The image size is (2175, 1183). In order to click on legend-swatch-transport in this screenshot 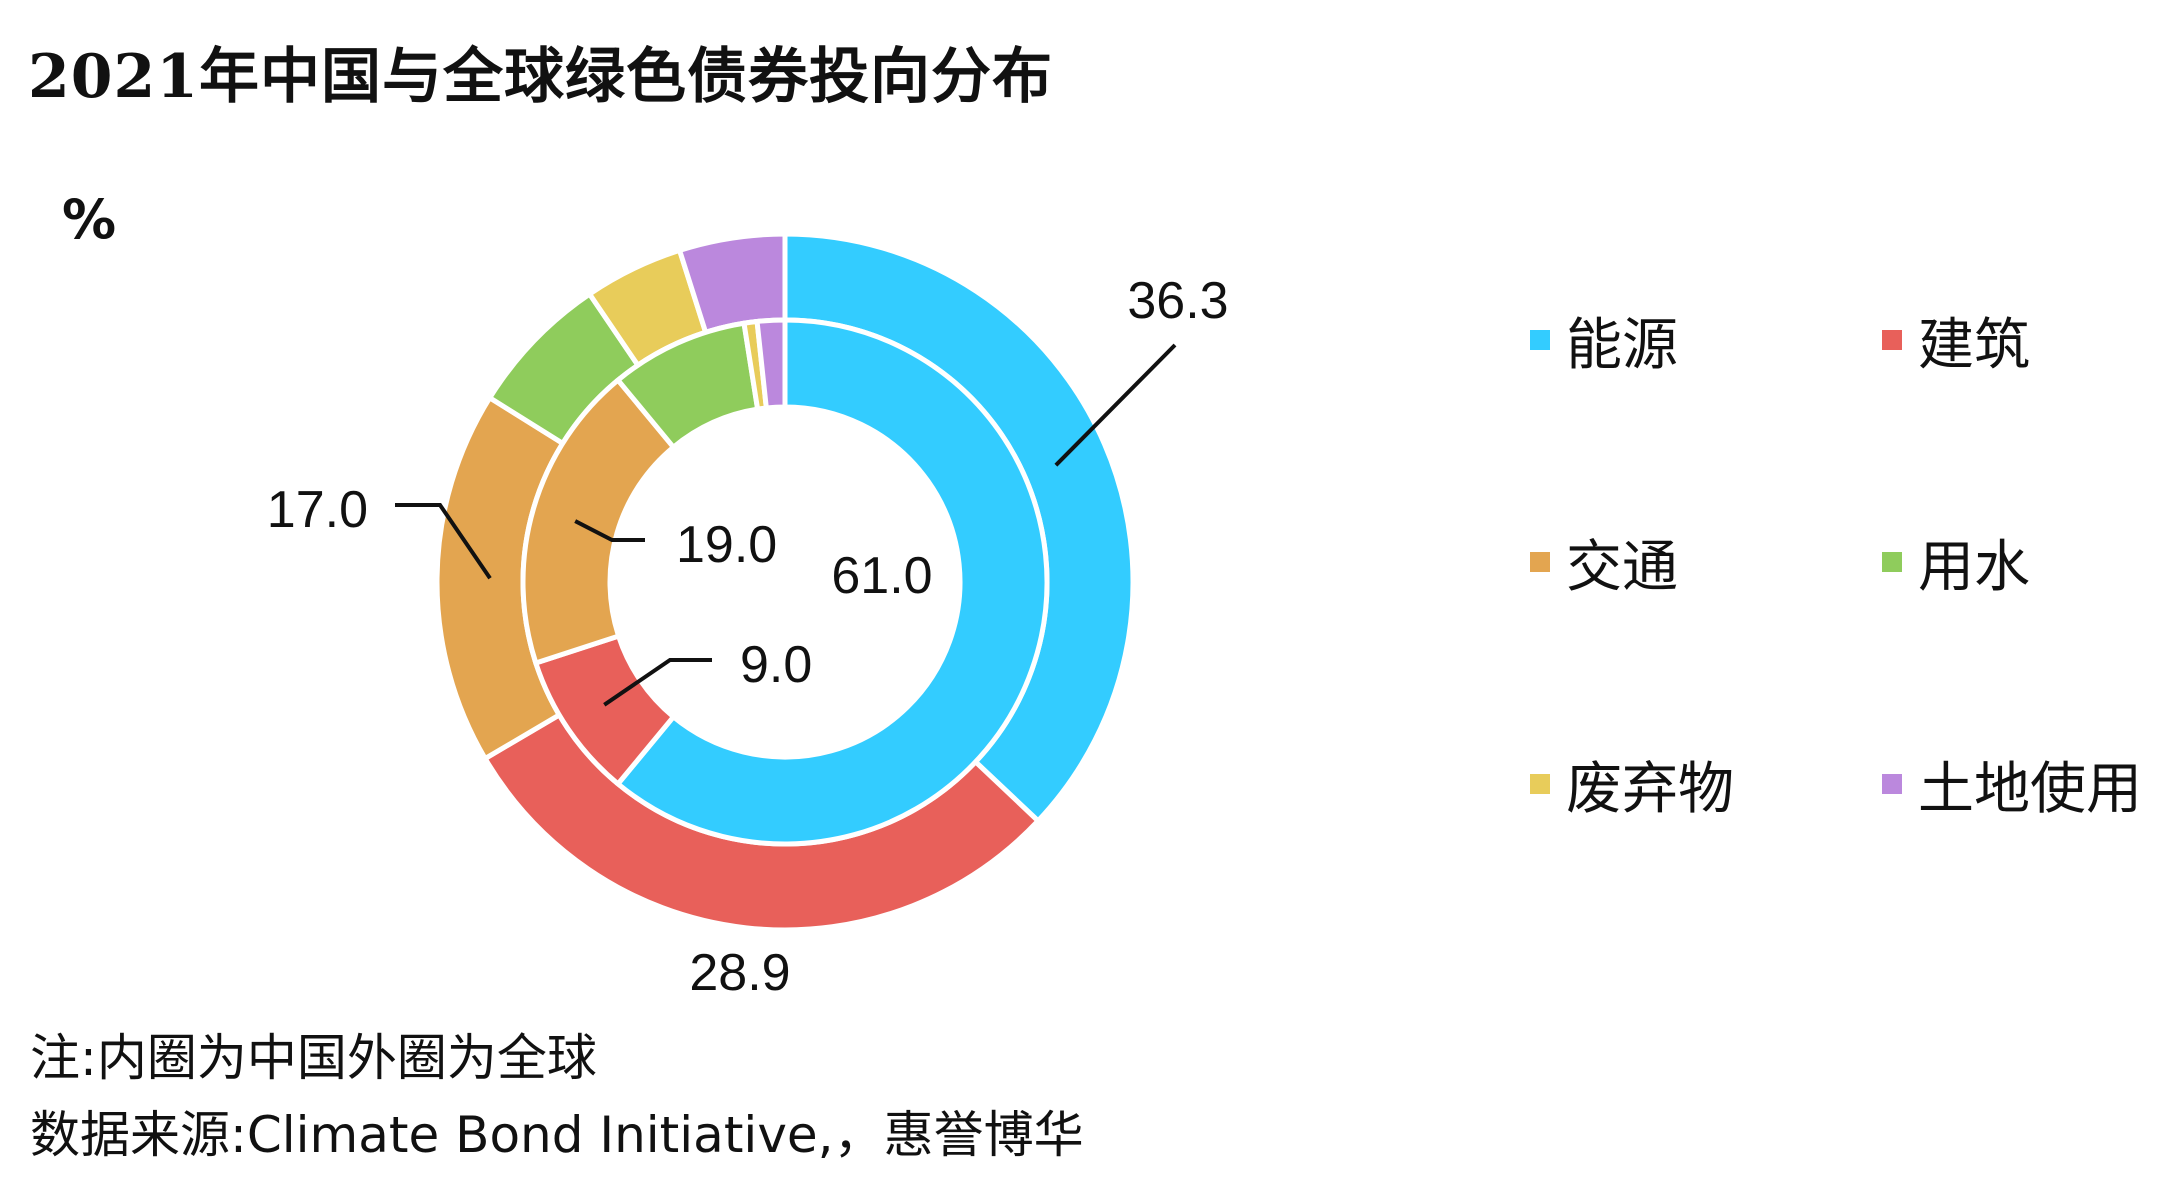, I will do `click(1540, 562)`.